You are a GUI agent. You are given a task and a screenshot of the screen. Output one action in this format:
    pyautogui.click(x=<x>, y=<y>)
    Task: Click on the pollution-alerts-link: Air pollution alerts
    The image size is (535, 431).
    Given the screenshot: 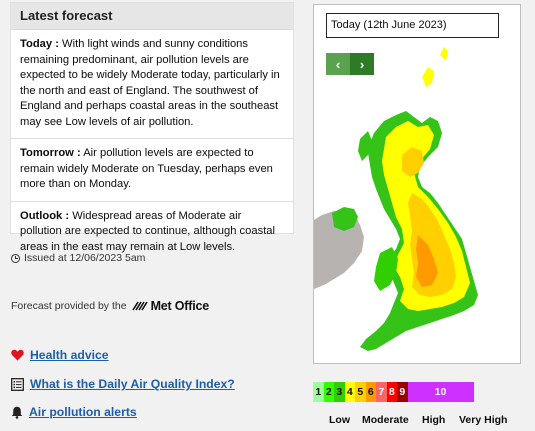 What is the action you would take?
    pyautogui.click(x=74, y=412)
    